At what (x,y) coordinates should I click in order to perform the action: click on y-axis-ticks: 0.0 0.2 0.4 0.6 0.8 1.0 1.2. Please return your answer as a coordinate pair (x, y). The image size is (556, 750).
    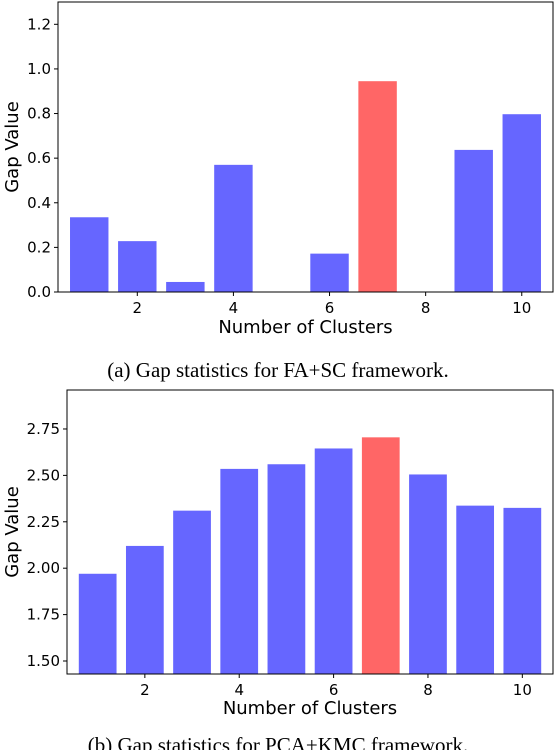
    Looking at the image, I should click on (42, 158).